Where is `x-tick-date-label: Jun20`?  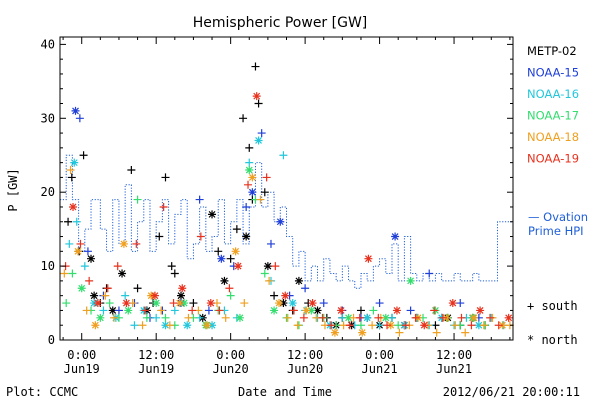 x-tick-date-label: Jun20 is located at coordinates (305, 369).